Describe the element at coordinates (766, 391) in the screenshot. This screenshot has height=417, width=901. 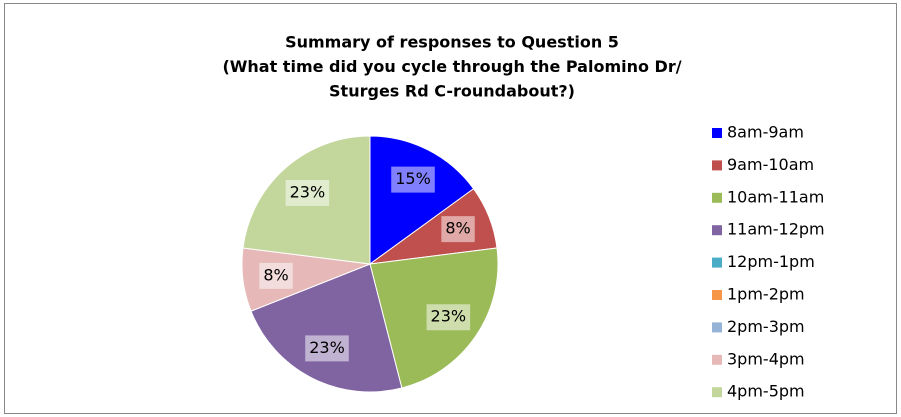
I see `legend-label: 4pm-5pm` at that location.